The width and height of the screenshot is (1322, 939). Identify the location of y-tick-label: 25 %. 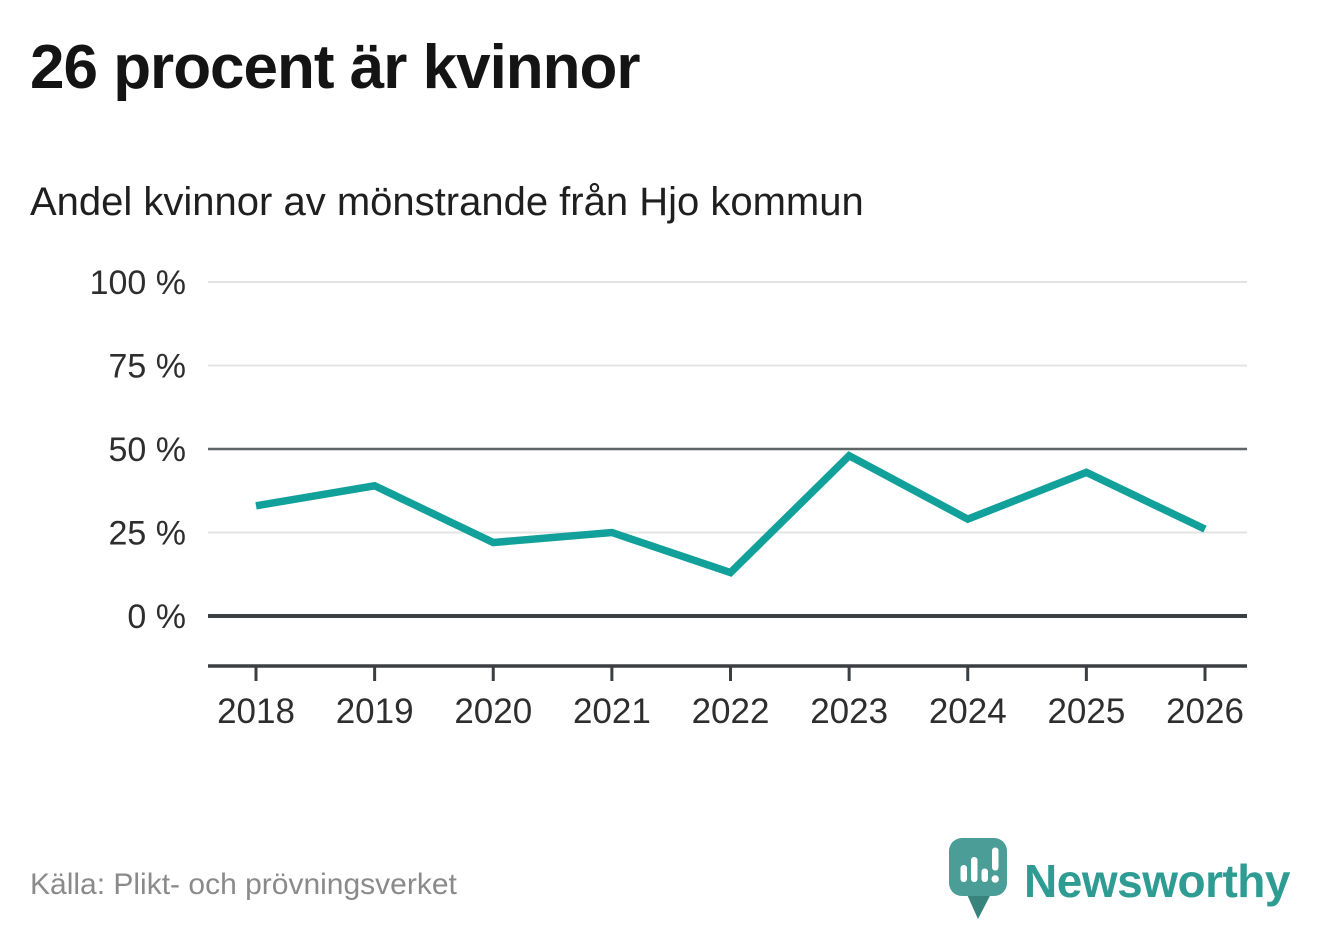
(148, 534).